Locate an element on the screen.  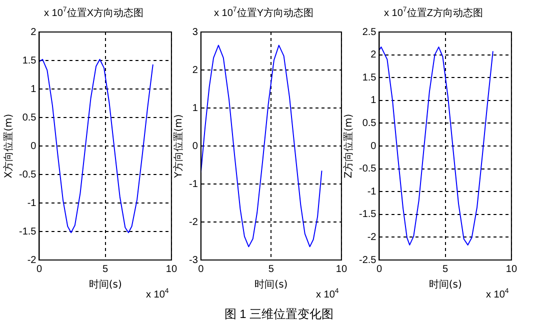
y-tick-label: -2.5 is located at coordinates (367, 260).